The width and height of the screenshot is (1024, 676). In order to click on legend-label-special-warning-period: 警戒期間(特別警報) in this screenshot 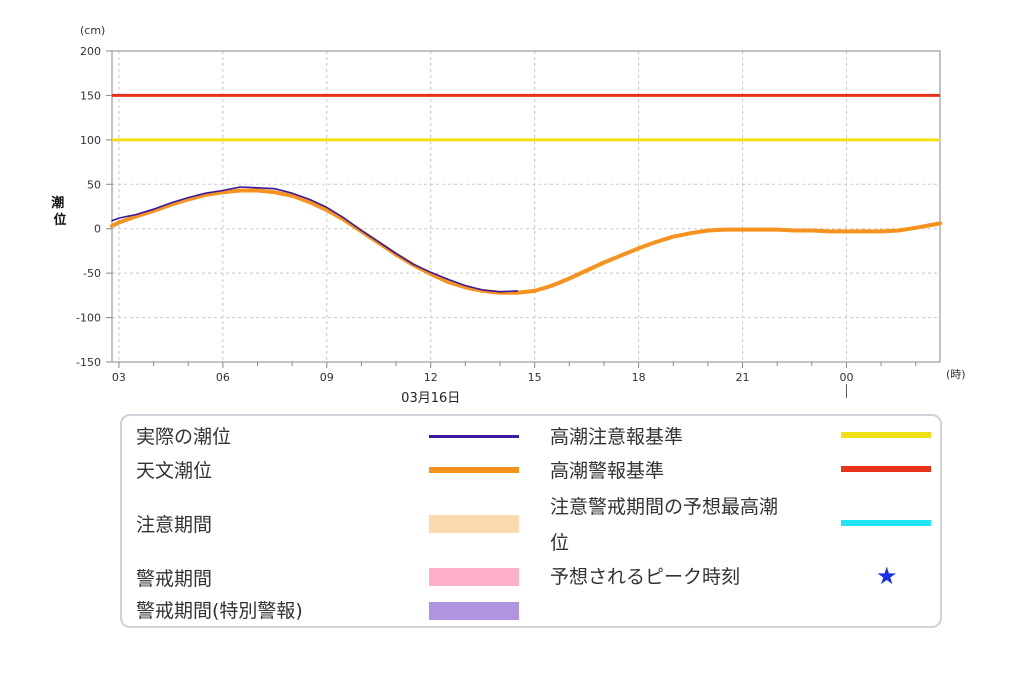, I will do `click(219, 611)`.